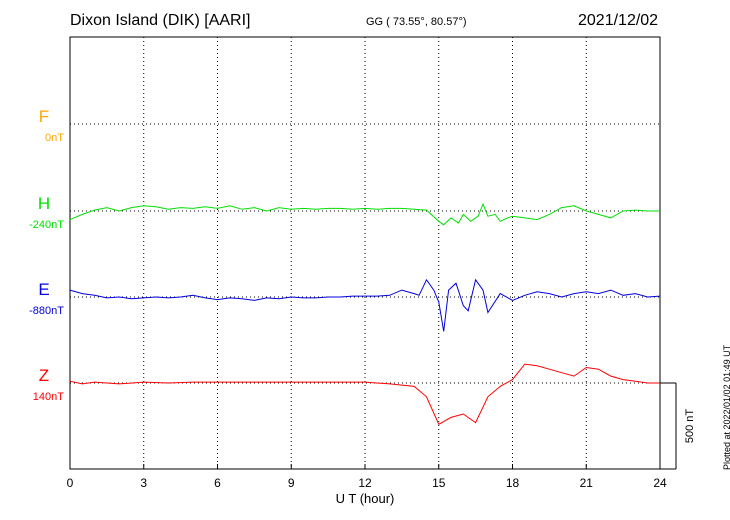 The image size is (730, 520). Describe the element at coordinates (160, 20) in the screenshot. I see `chart-title: Dixon Island (DIK) [AARI]` at that location.